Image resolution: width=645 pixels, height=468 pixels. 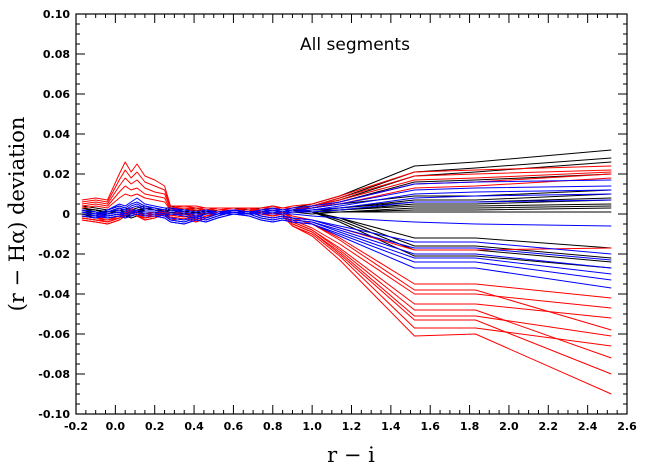 What do you see at coordinates (17, 214) in the screenshot?
I see `y-axis-label: (r − Hα) deviation` at bounding box center [17, 214].